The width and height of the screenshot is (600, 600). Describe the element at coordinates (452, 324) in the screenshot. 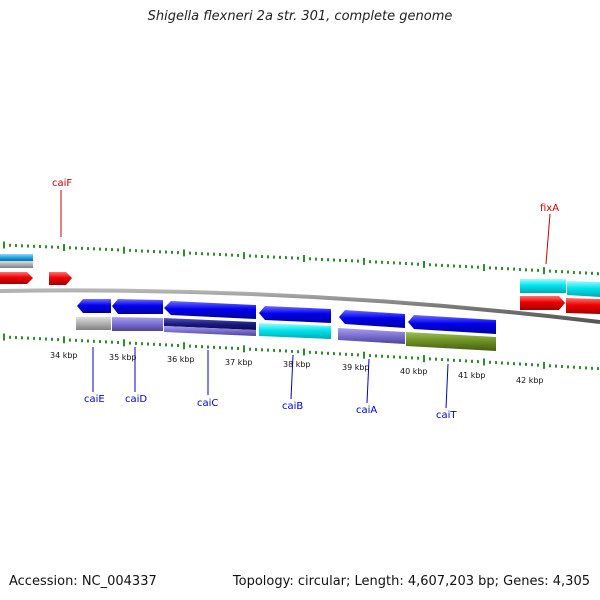

I see `gene-arrow-caiT` at that location.